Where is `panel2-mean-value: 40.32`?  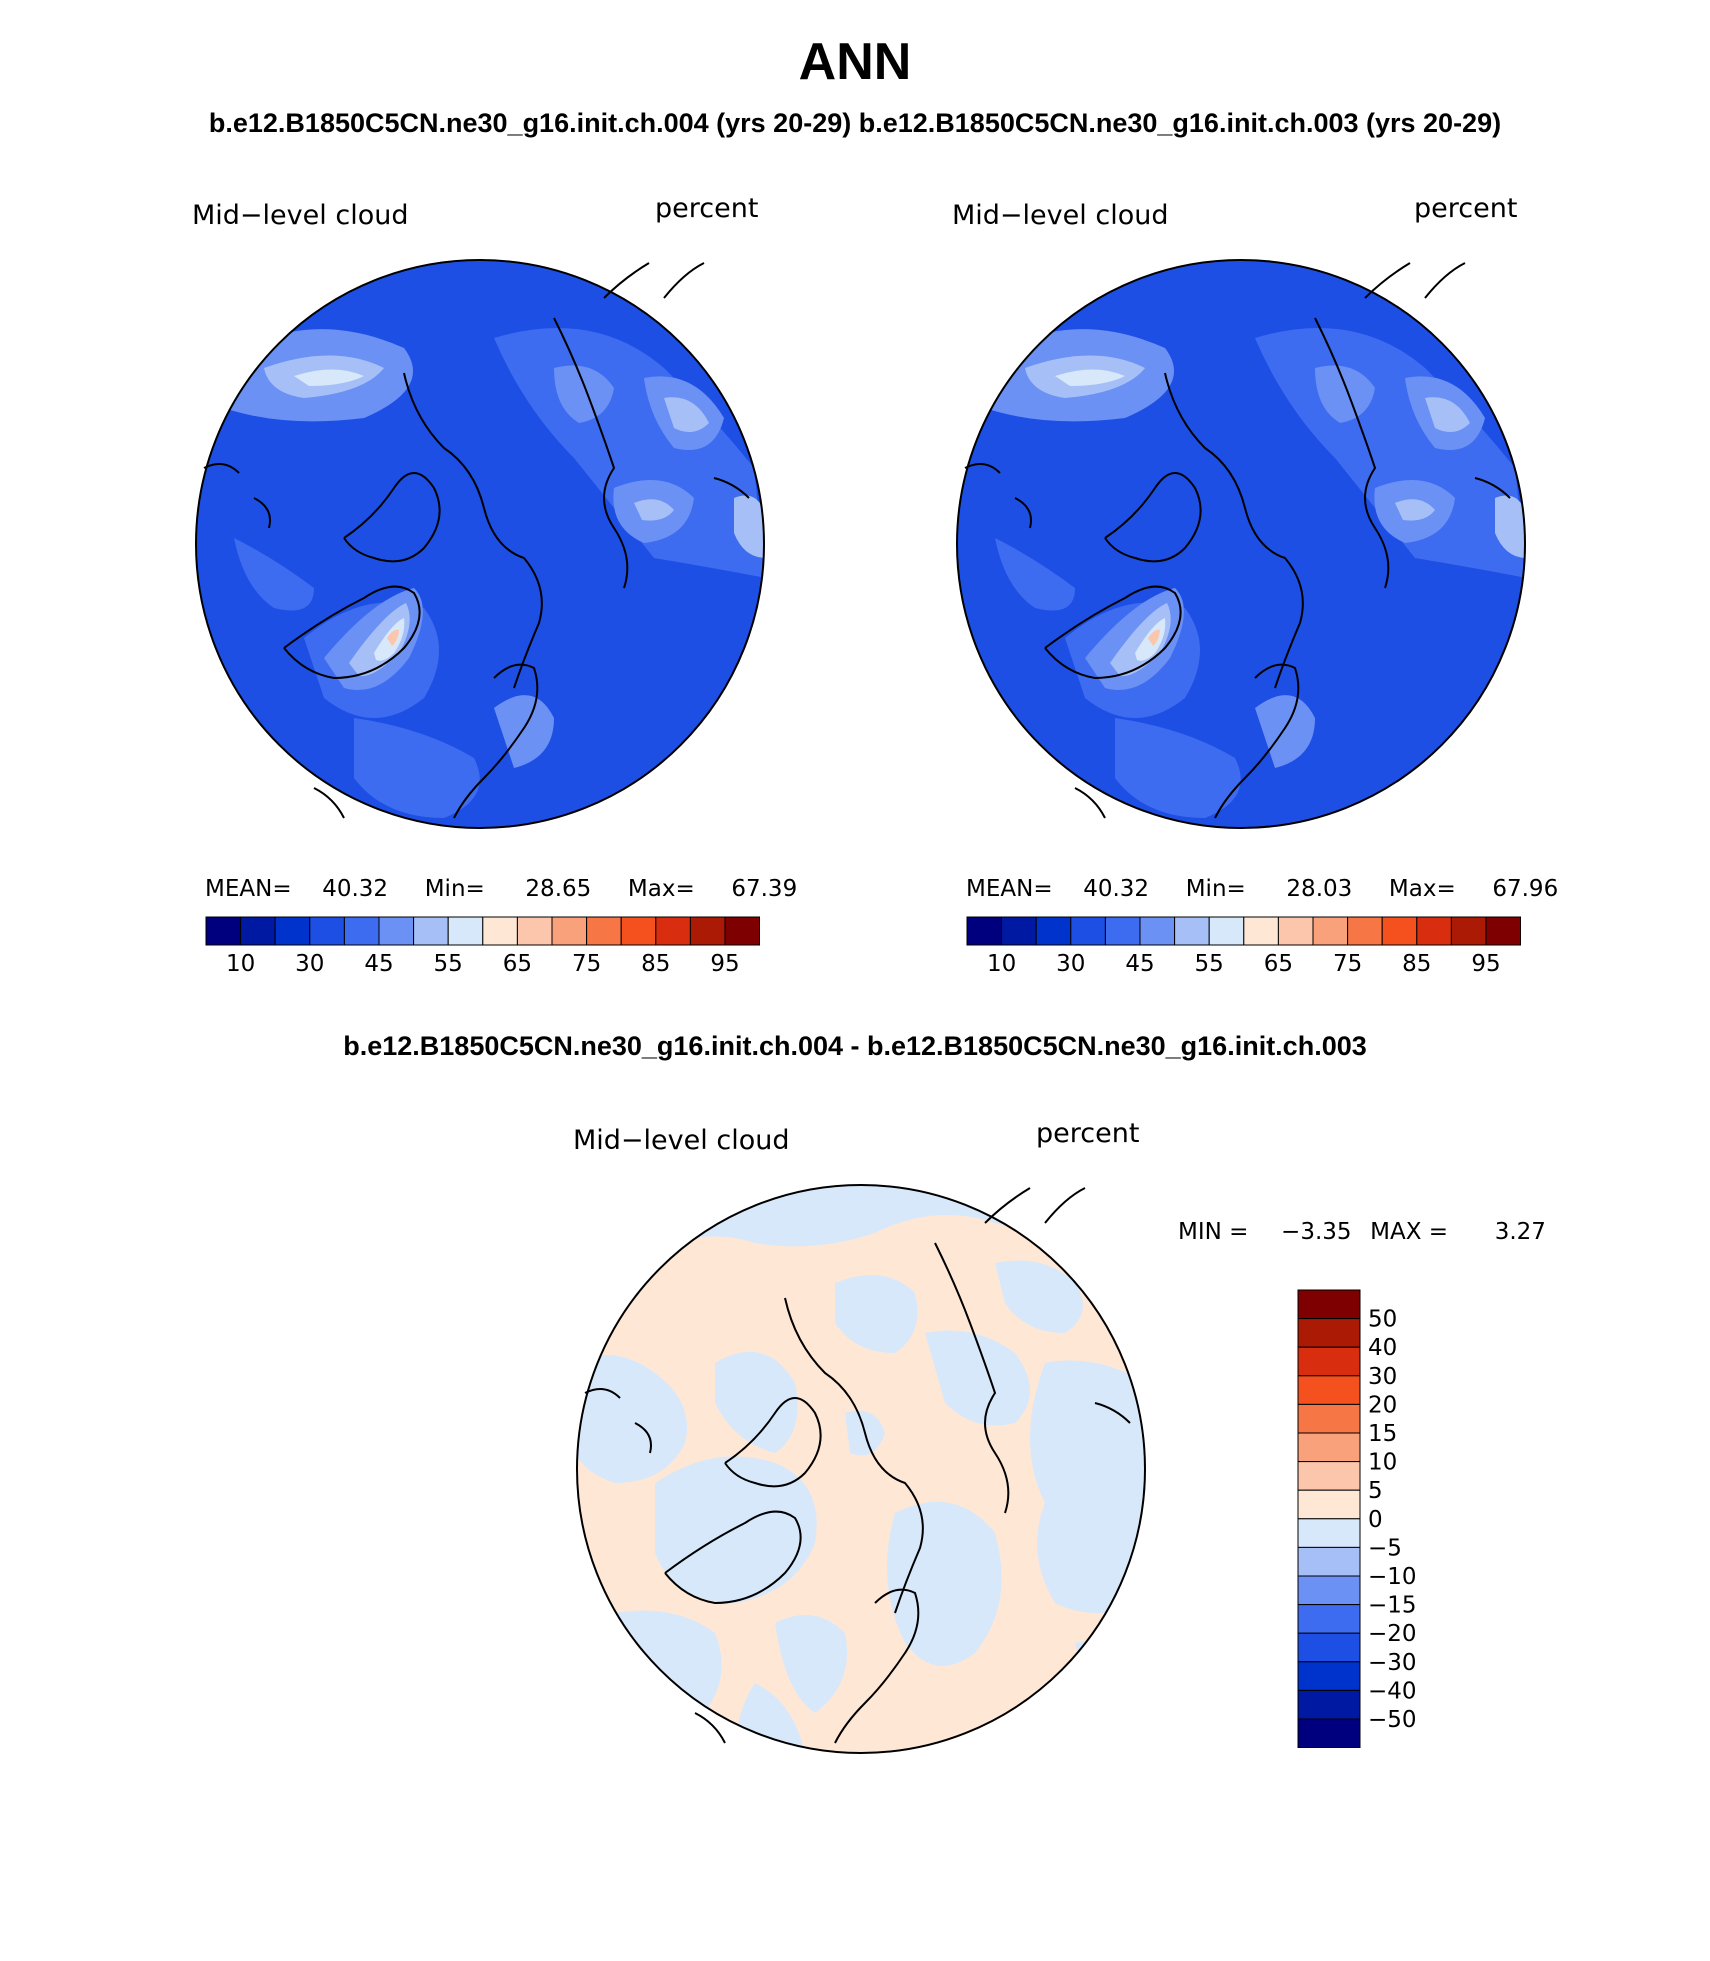
panel2-mean-value: 40.32 is located at coordinates (1116, 889).